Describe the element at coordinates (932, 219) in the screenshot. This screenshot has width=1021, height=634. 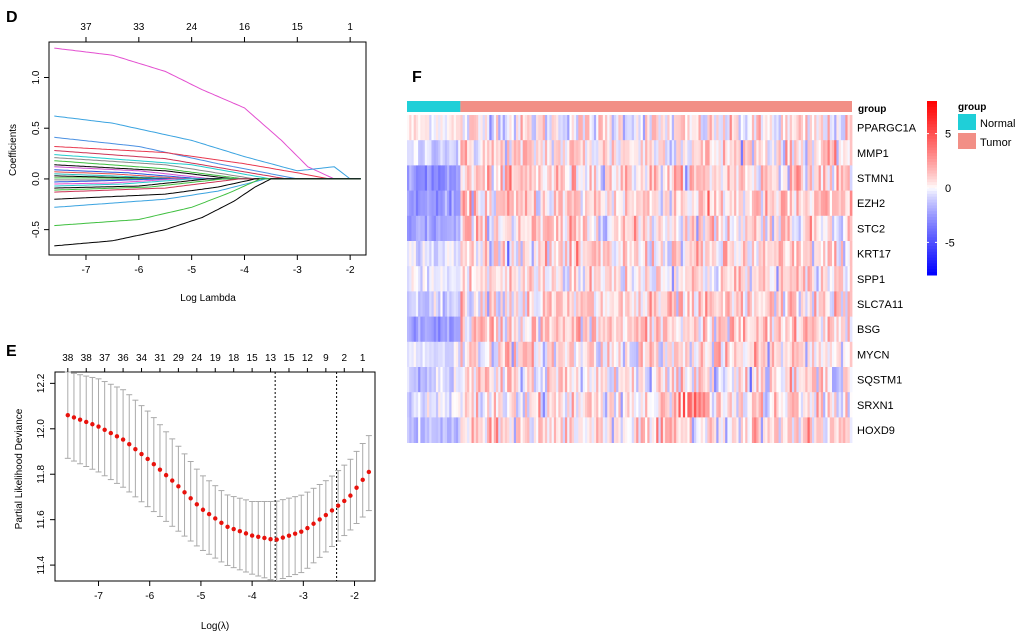
I see `colorbar-segment` at that location.